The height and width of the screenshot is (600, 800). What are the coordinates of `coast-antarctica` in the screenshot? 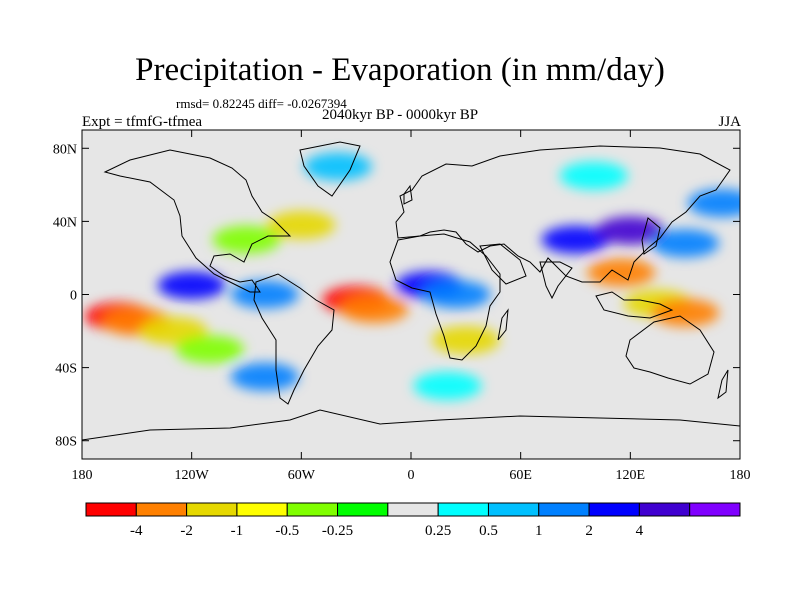 It's located at (411, 425).